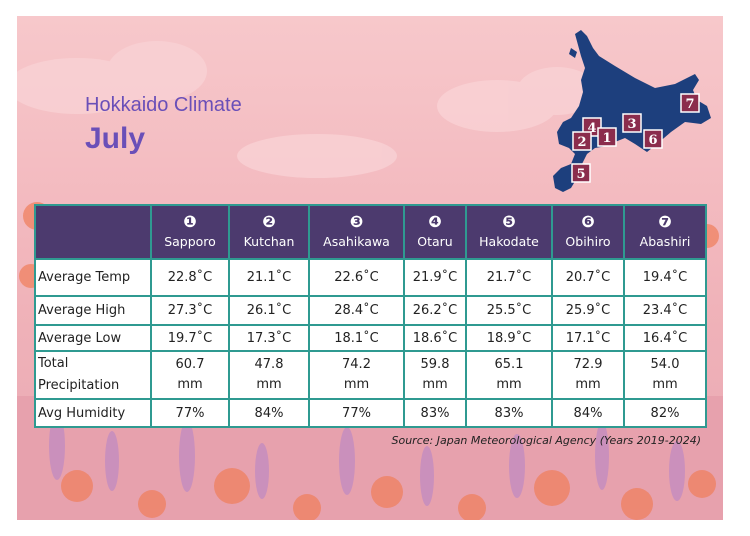  What do you see at coordinates (53, 363) in the screenshot?
I see `row-label-line: Total` at bounding box center [53, 363].